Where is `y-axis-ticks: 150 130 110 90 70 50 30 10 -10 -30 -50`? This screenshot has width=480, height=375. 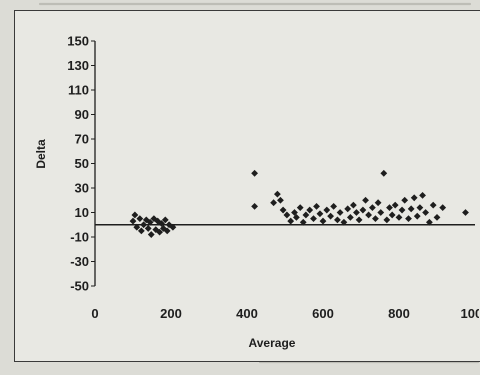 y-axis-ticks: 150 130 110 90 70 50 30 10 -10 -30 -50 is located at coordinates (81, 164).